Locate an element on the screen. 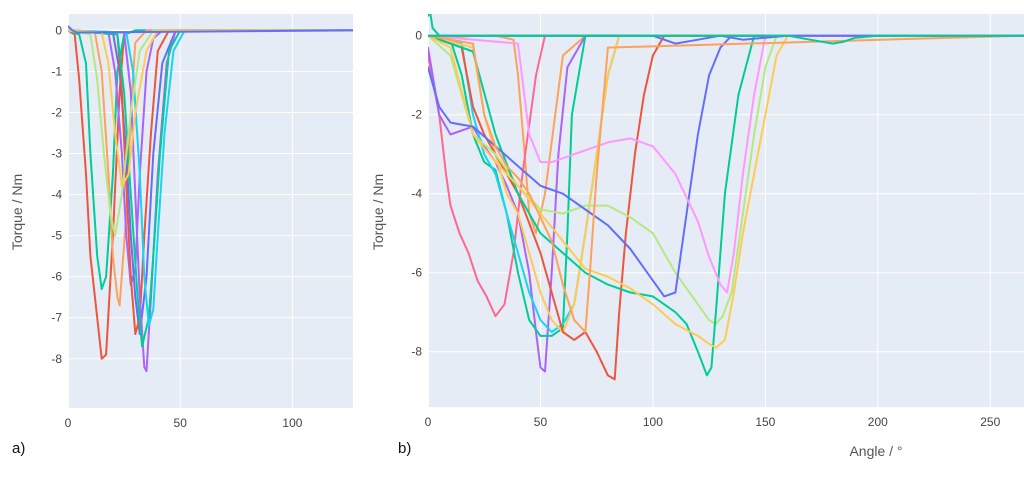 The height and width of the screenshot is (478, 1024). y-tick-label: -7 is located at coordinates (56, 318).